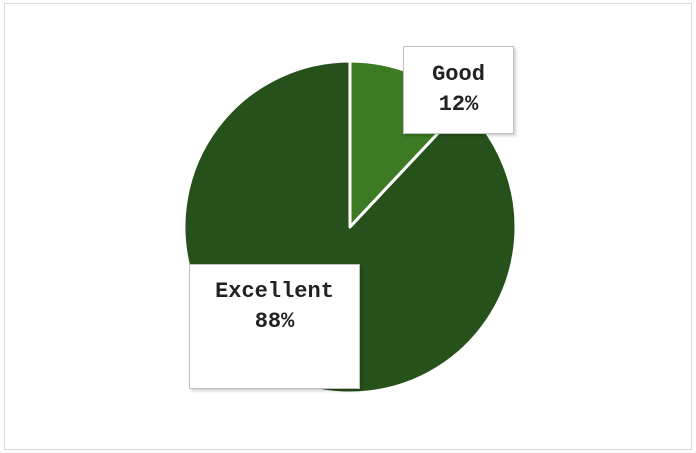  I want to click on slice-label-excellent: Excellent 88%, so click(274, 326).